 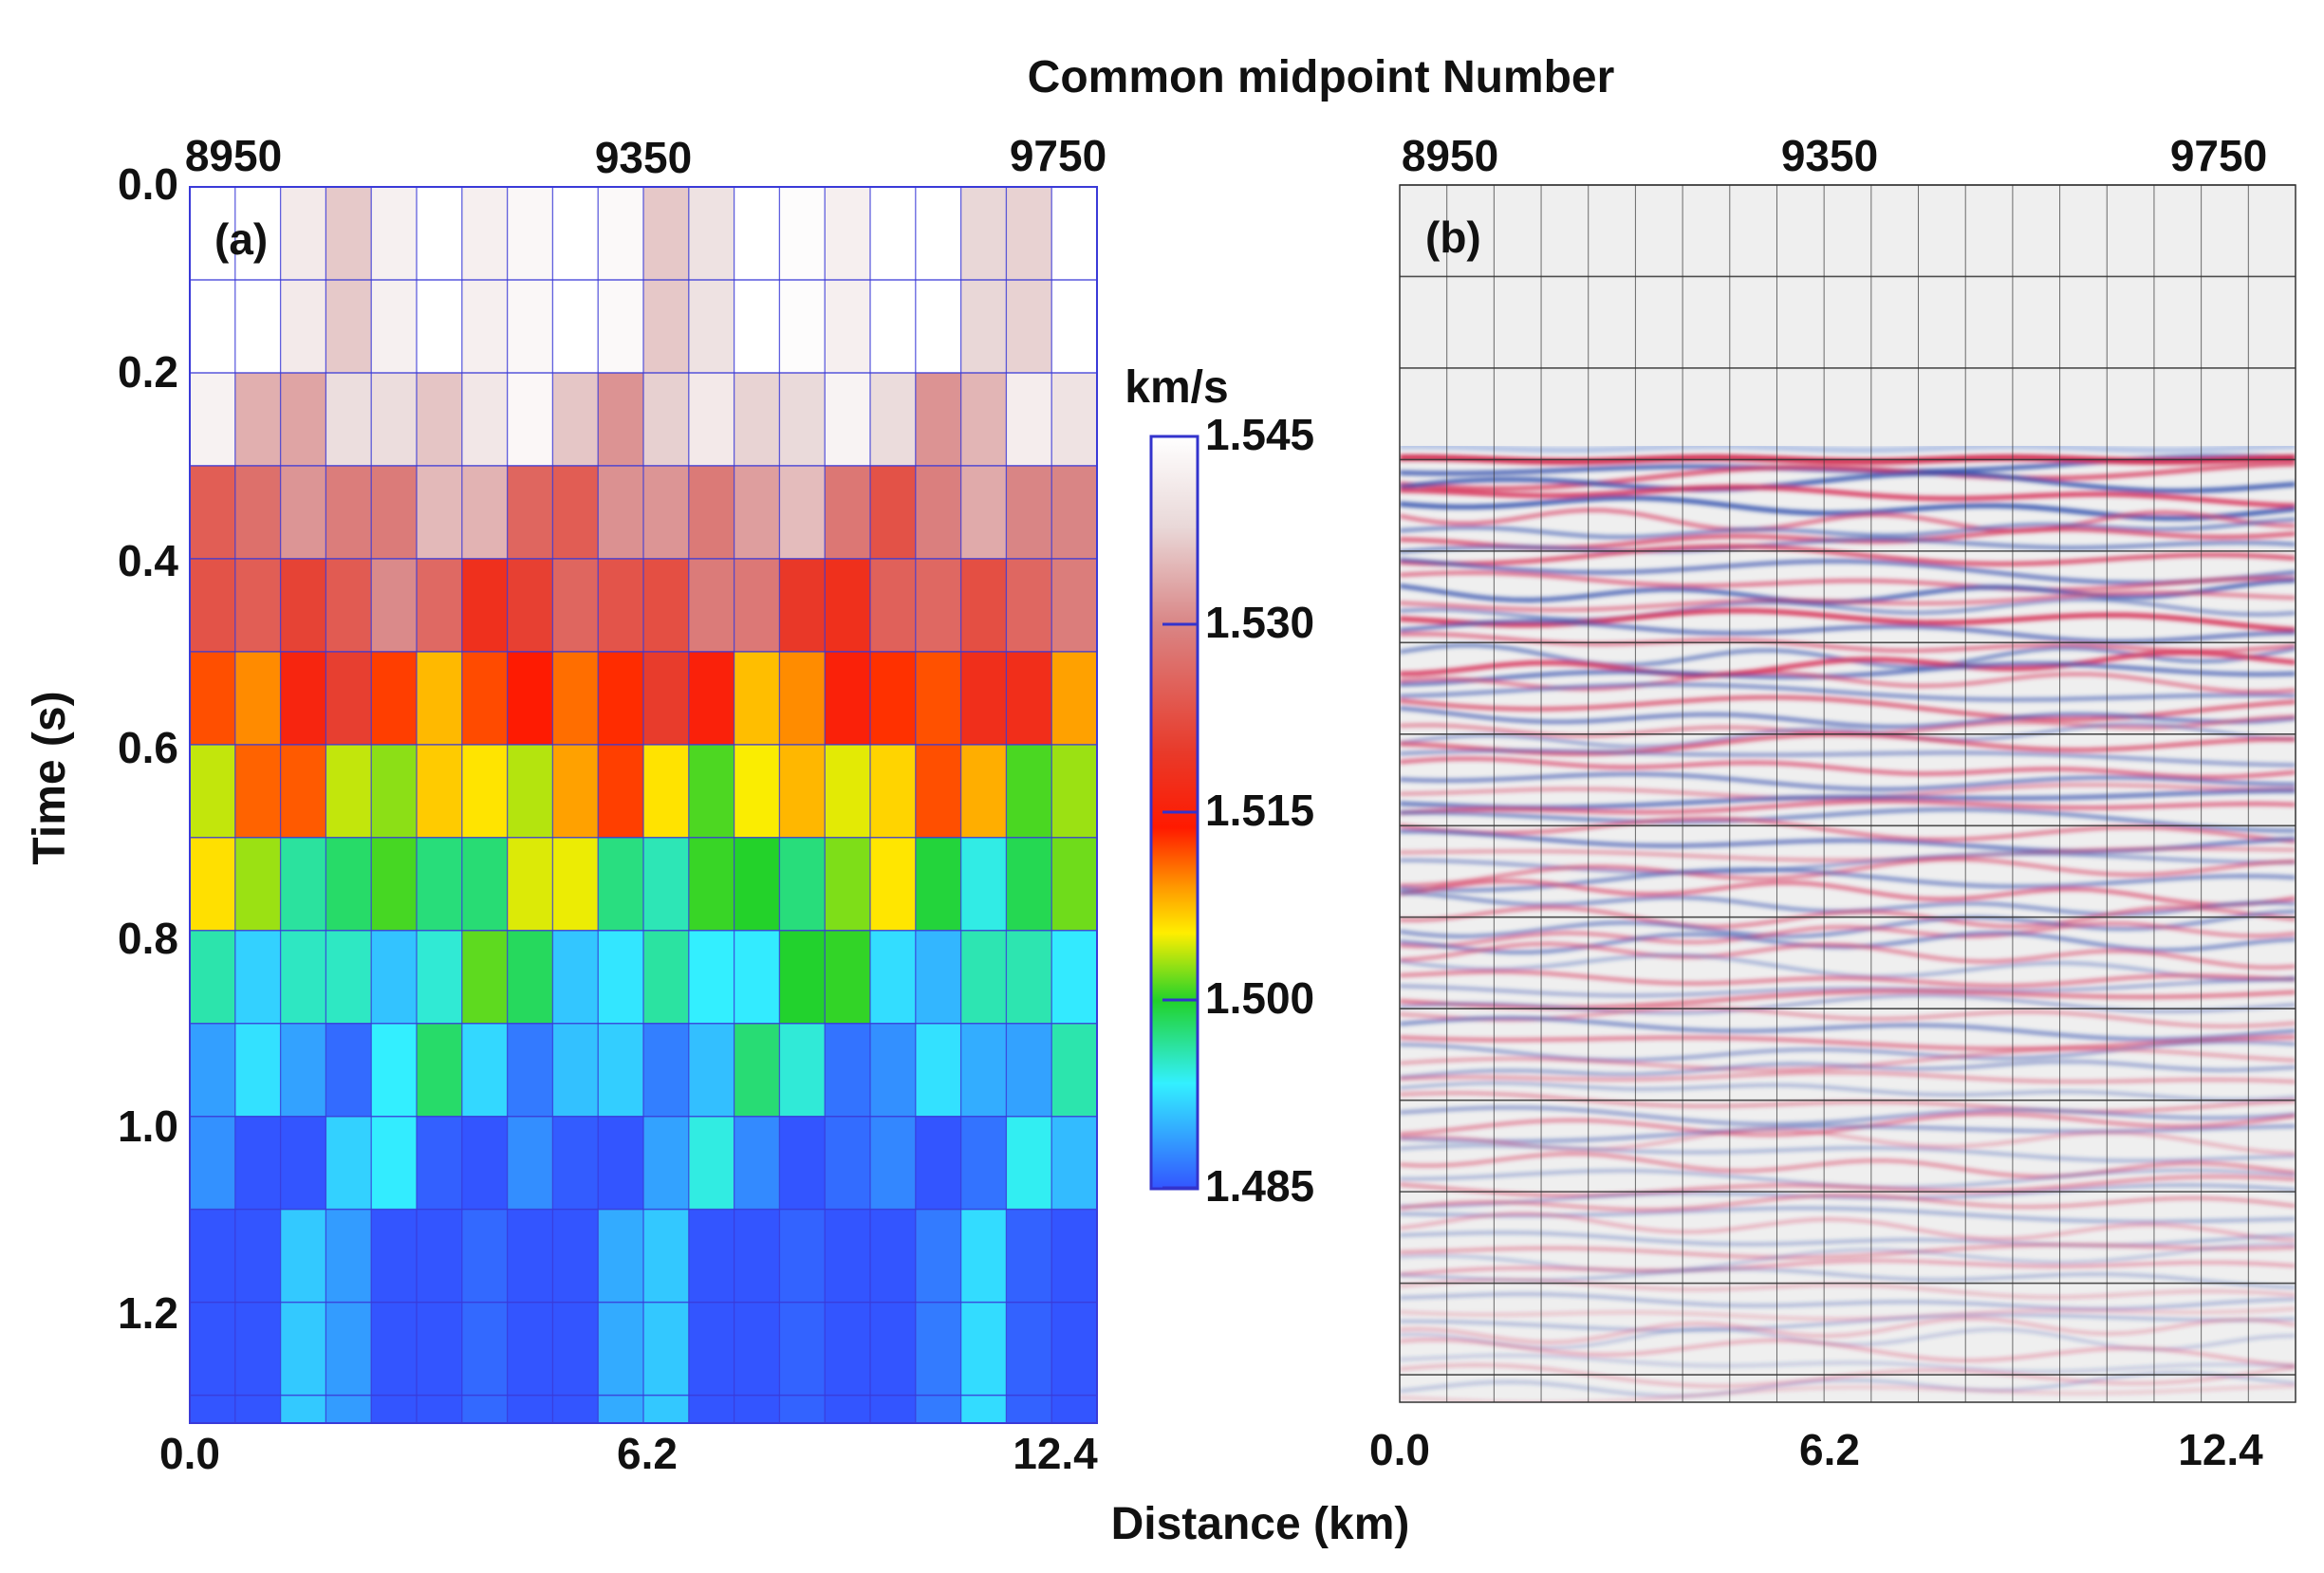 I want to click on x-axis-label: Distance (km), so click(x=1261, y=1524).